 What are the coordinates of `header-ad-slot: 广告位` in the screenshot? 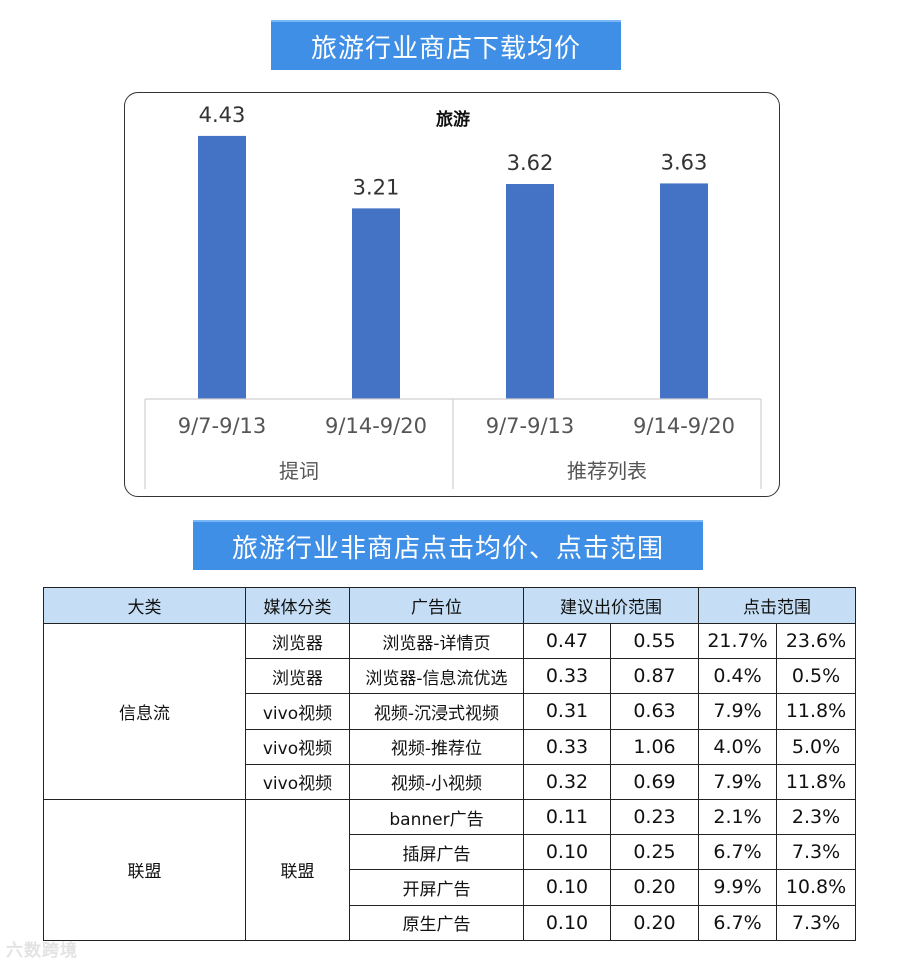 It's located at (436, 605).